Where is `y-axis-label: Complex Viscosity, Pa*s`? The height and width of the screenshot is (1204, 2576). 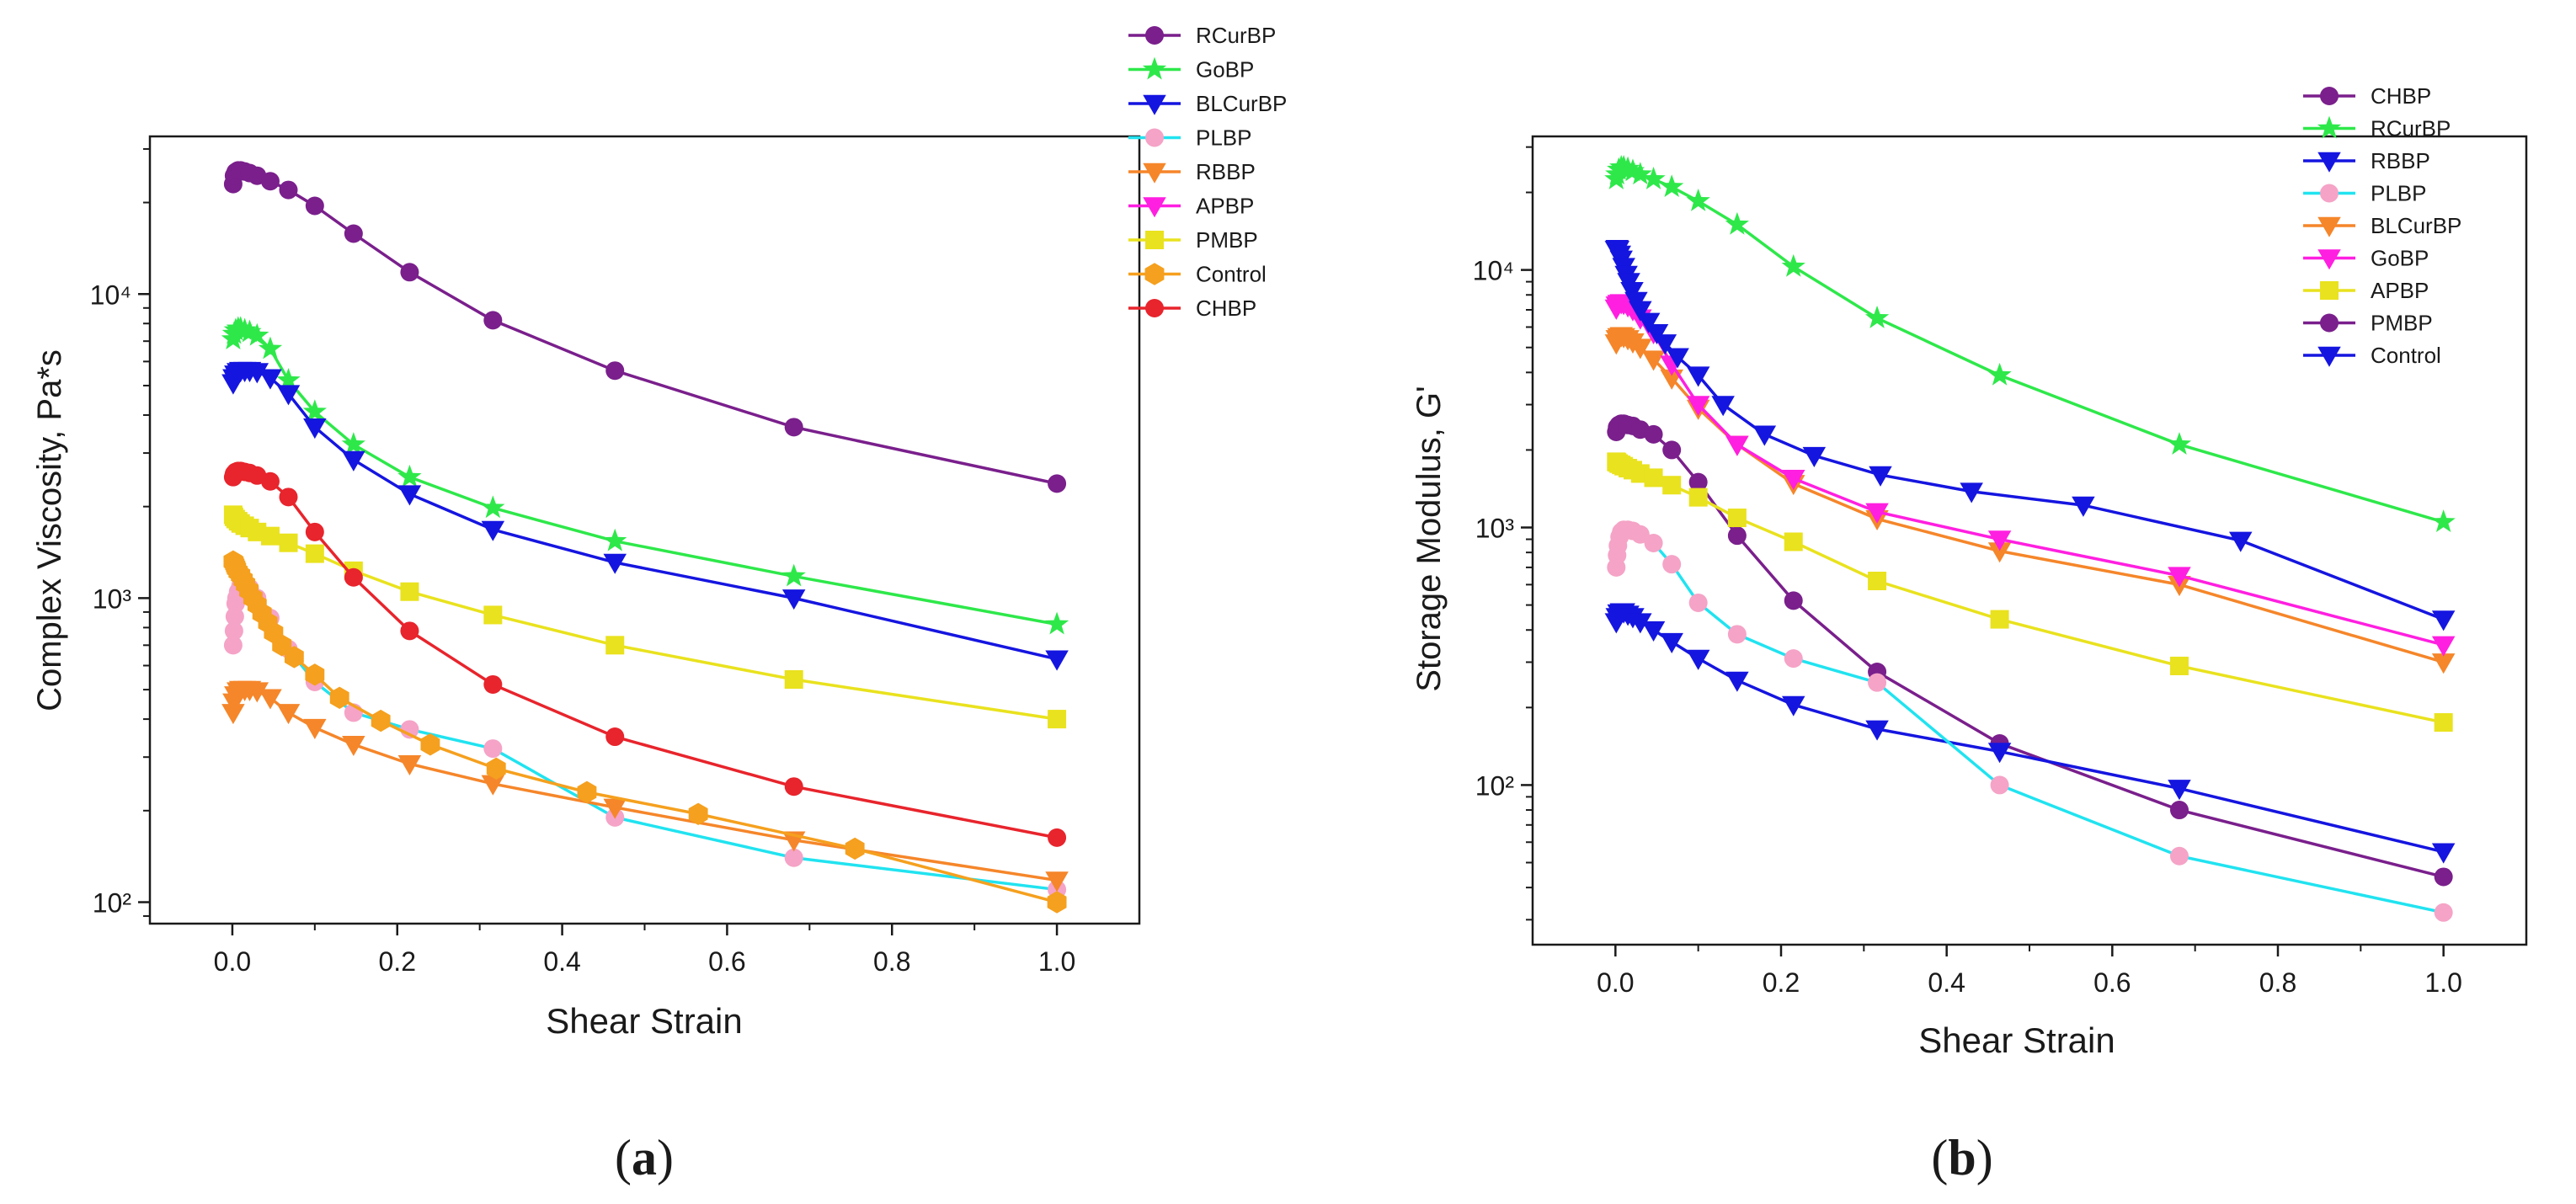 y-axis-label: Complex Viscosity, Pa*s is located at coordinates (49, 530).